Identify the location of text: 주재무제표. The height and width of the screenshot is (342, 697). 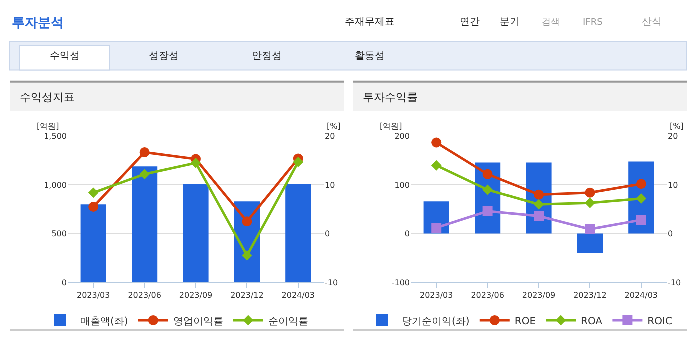
(370, 22).